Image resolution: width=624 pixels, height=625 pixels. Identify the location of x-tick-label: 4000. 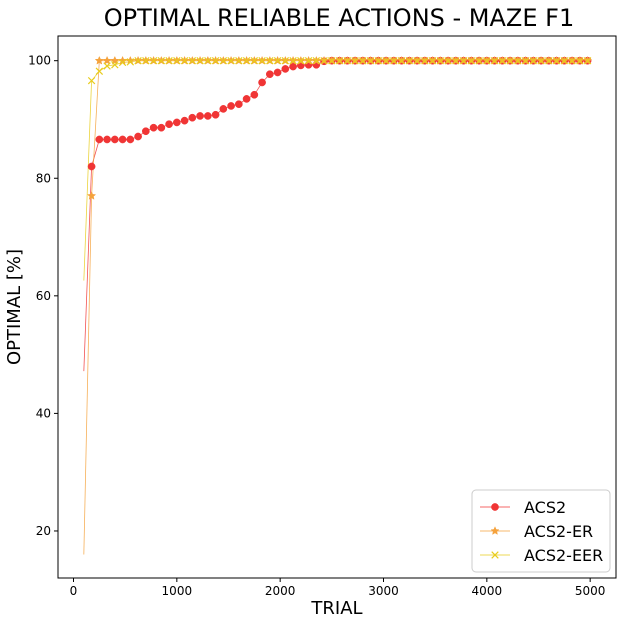
(487, 591).